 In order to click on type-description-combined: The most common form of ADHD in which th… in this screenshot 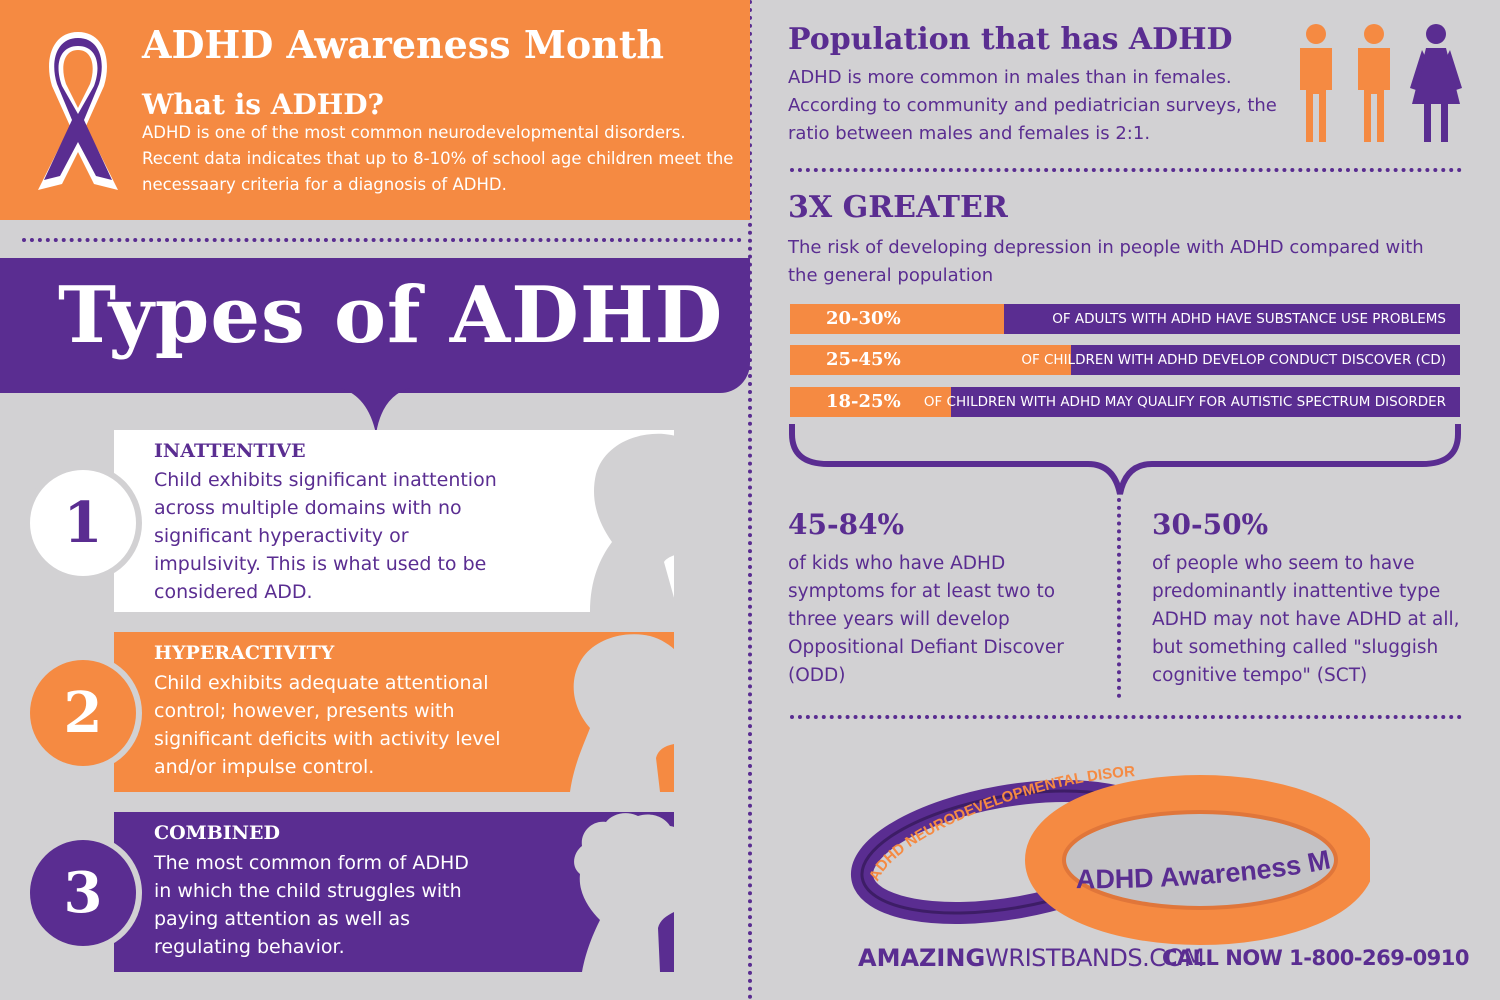, I will do `click(311, 905)`.